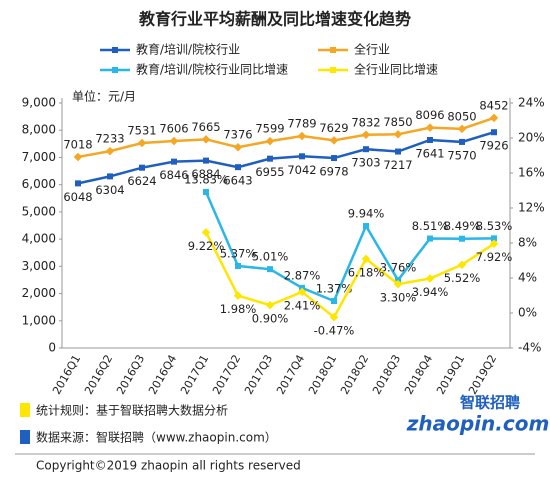  Describe the element at coordinates (238, 254) in the screenshot. I see `data-label: 5.37%` at that location.